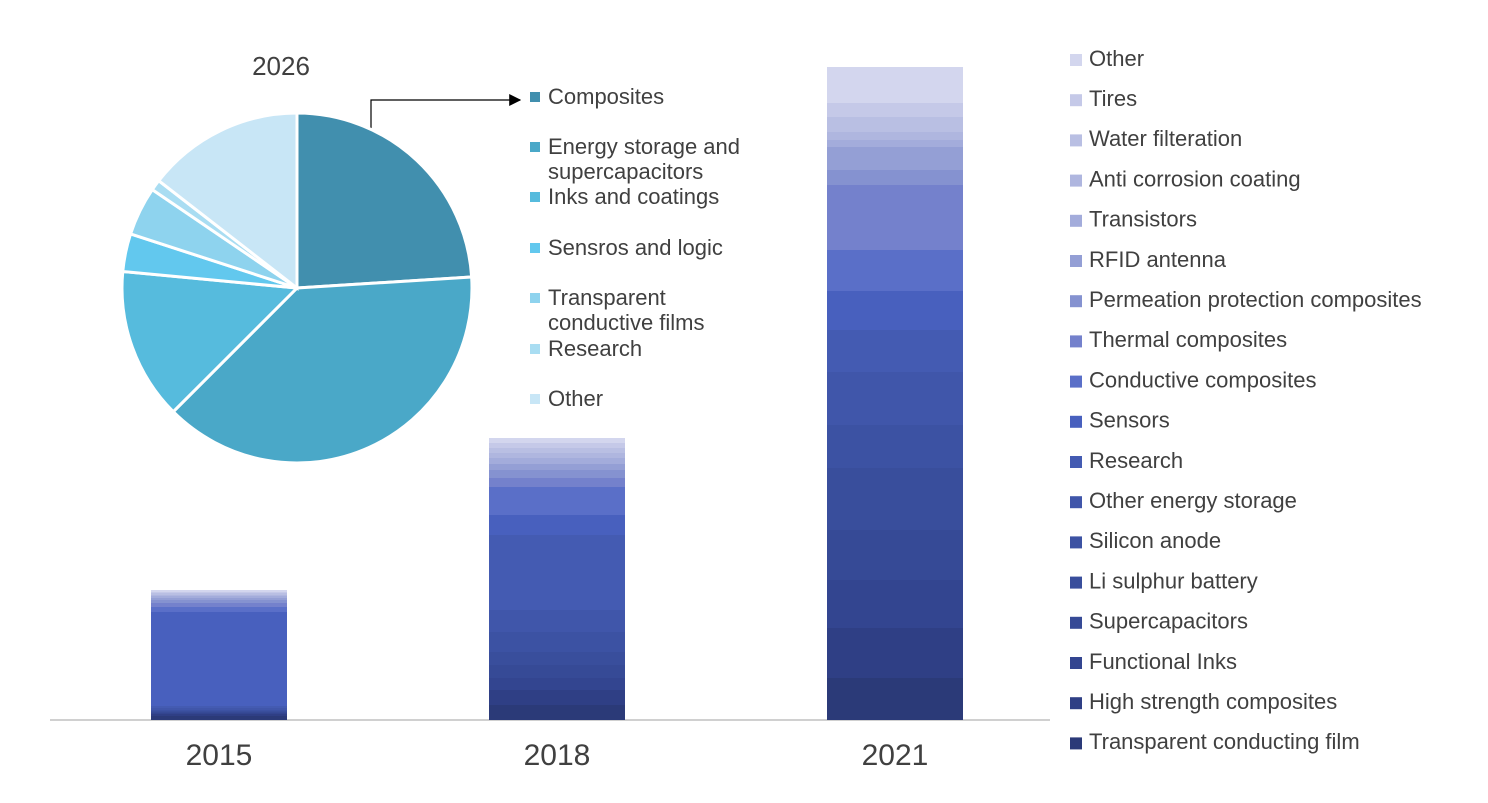 The width and height of the screenshot is (1488, 803). What do you see at coordinates (1155, 540) in the screenshot?
I see `legend-label: Silicon anode` at bounding box center [1155, 540].